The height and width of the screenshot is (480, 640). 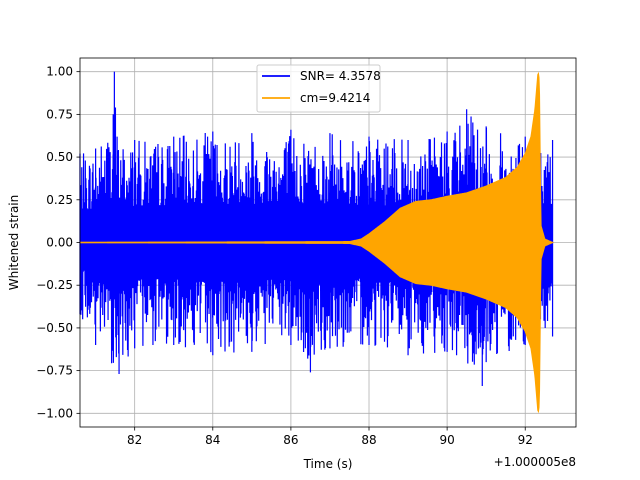 What do you see at coordinates (525, 440) in the screenshot?
I see `x-tick-label: 92` at bounding box center [525, 440].